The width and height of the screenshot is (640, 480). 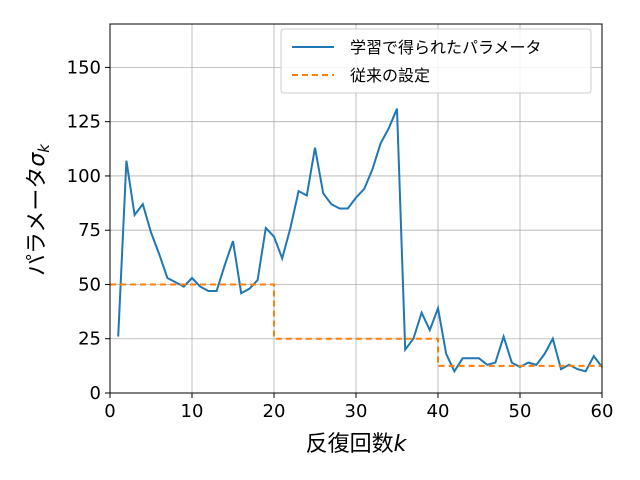 I want to click on x-tick-label: 10, so click(x=192, y=411).